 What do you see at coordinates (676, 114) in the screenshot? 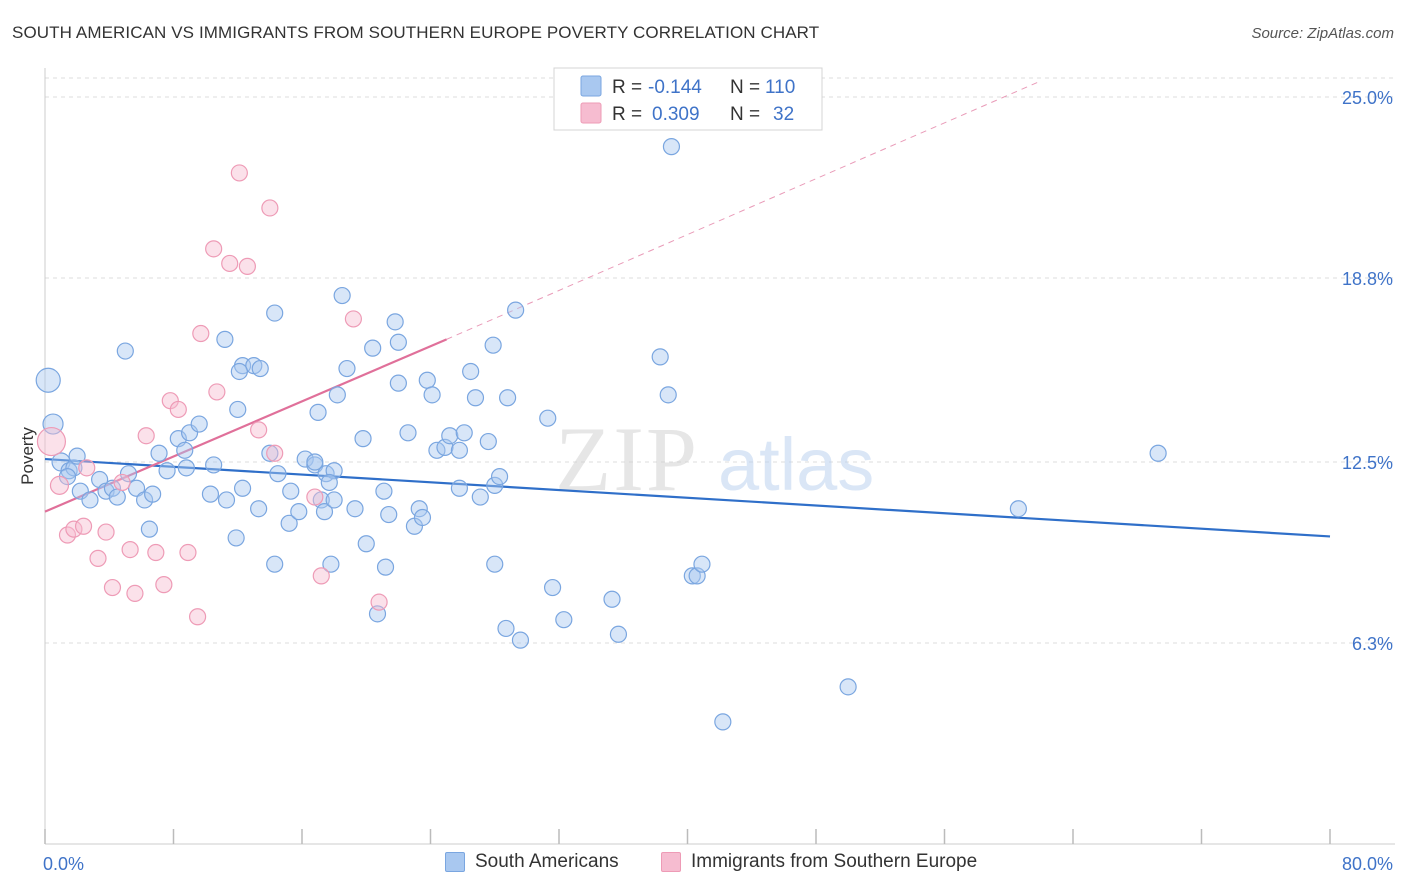
I see `legend-top-r-value-2: 0.309` at bounding box center [676, 114].